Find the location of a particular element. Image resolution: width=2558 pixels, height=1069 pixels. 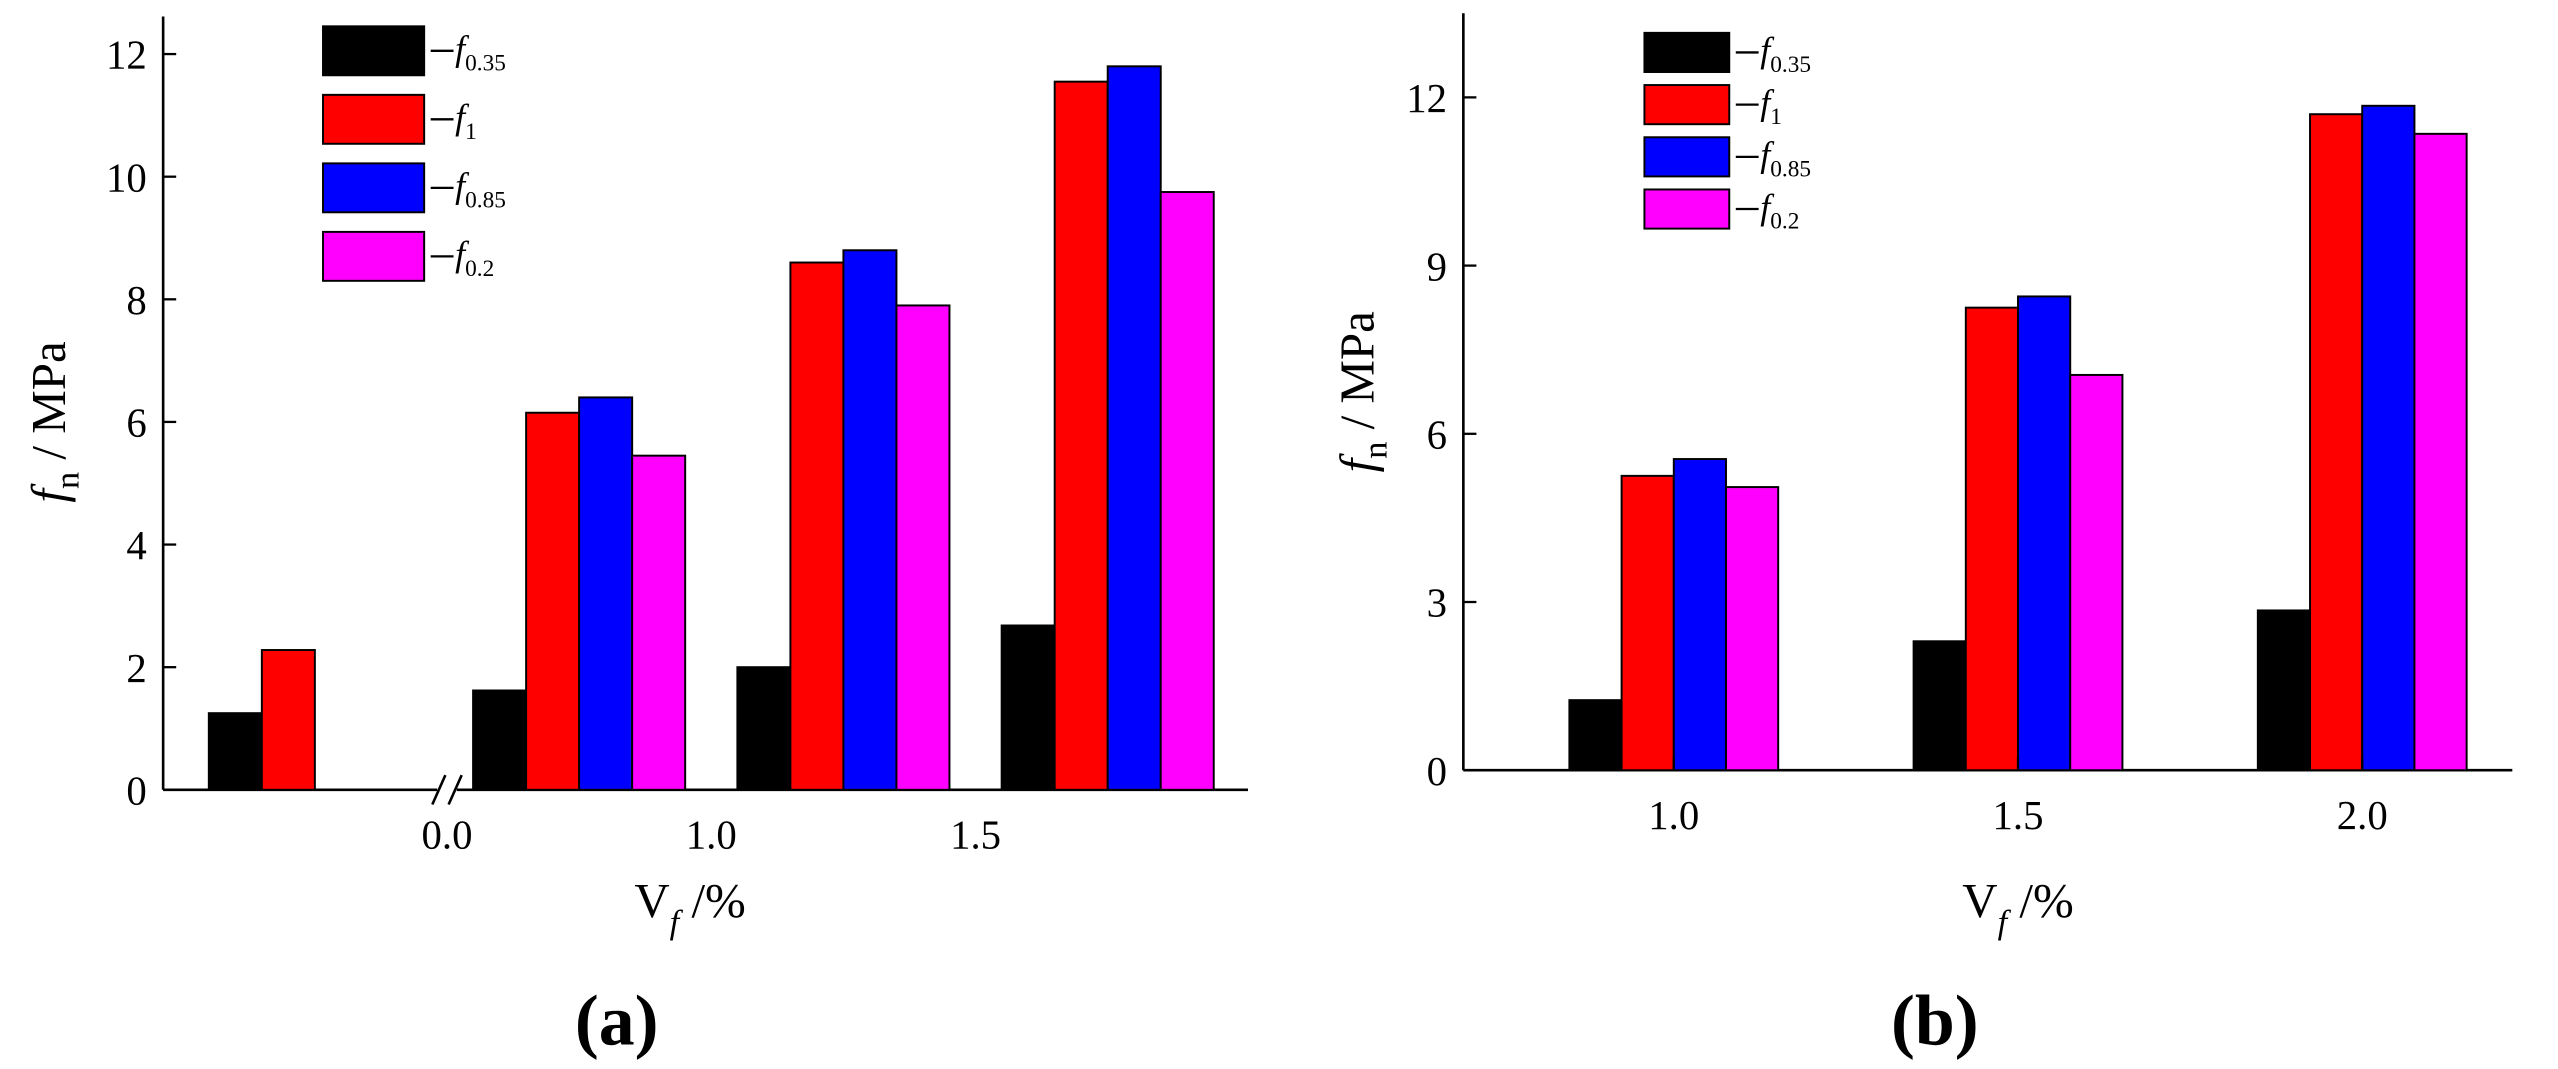

y-tick-label: 3 is located at coordinates (1437, 603).